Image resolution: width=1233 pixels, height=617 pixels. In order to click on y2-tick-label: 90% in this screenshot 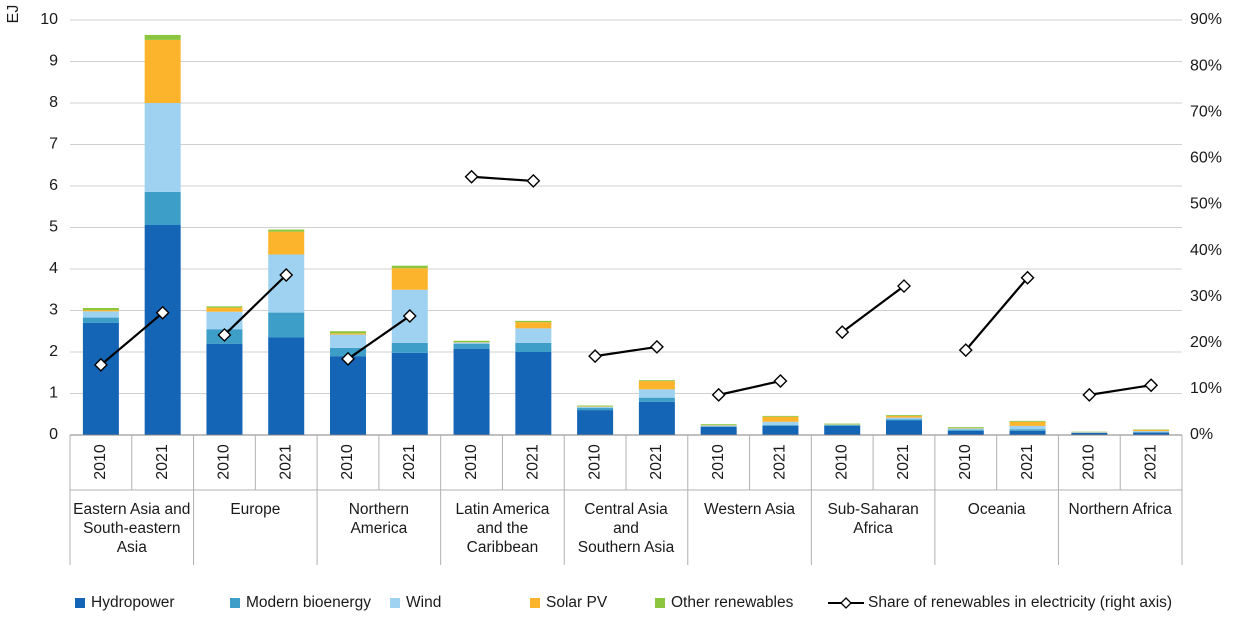, I will do `click(1206, 19)`.